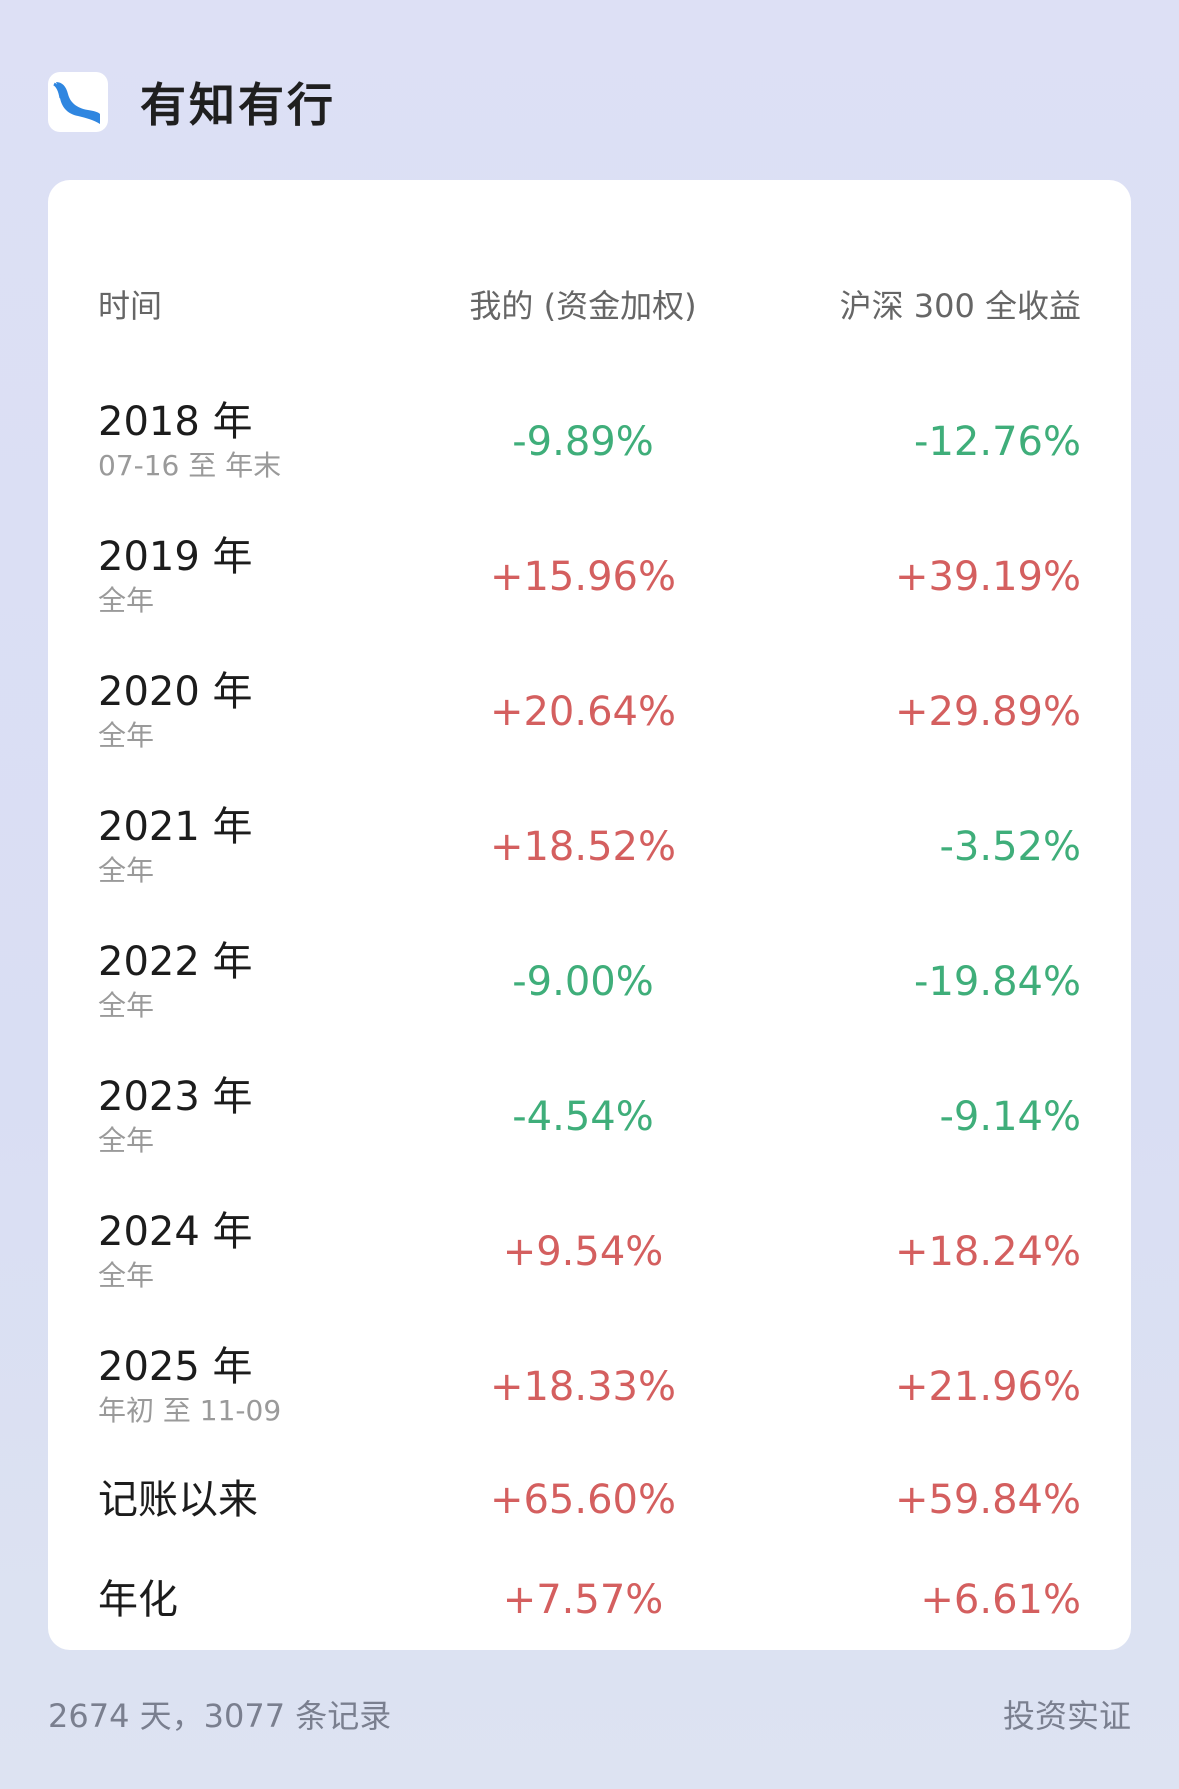  I want to click on table-row: 2023 年全年 -4.54% -9.14%, so click(589, 1132).